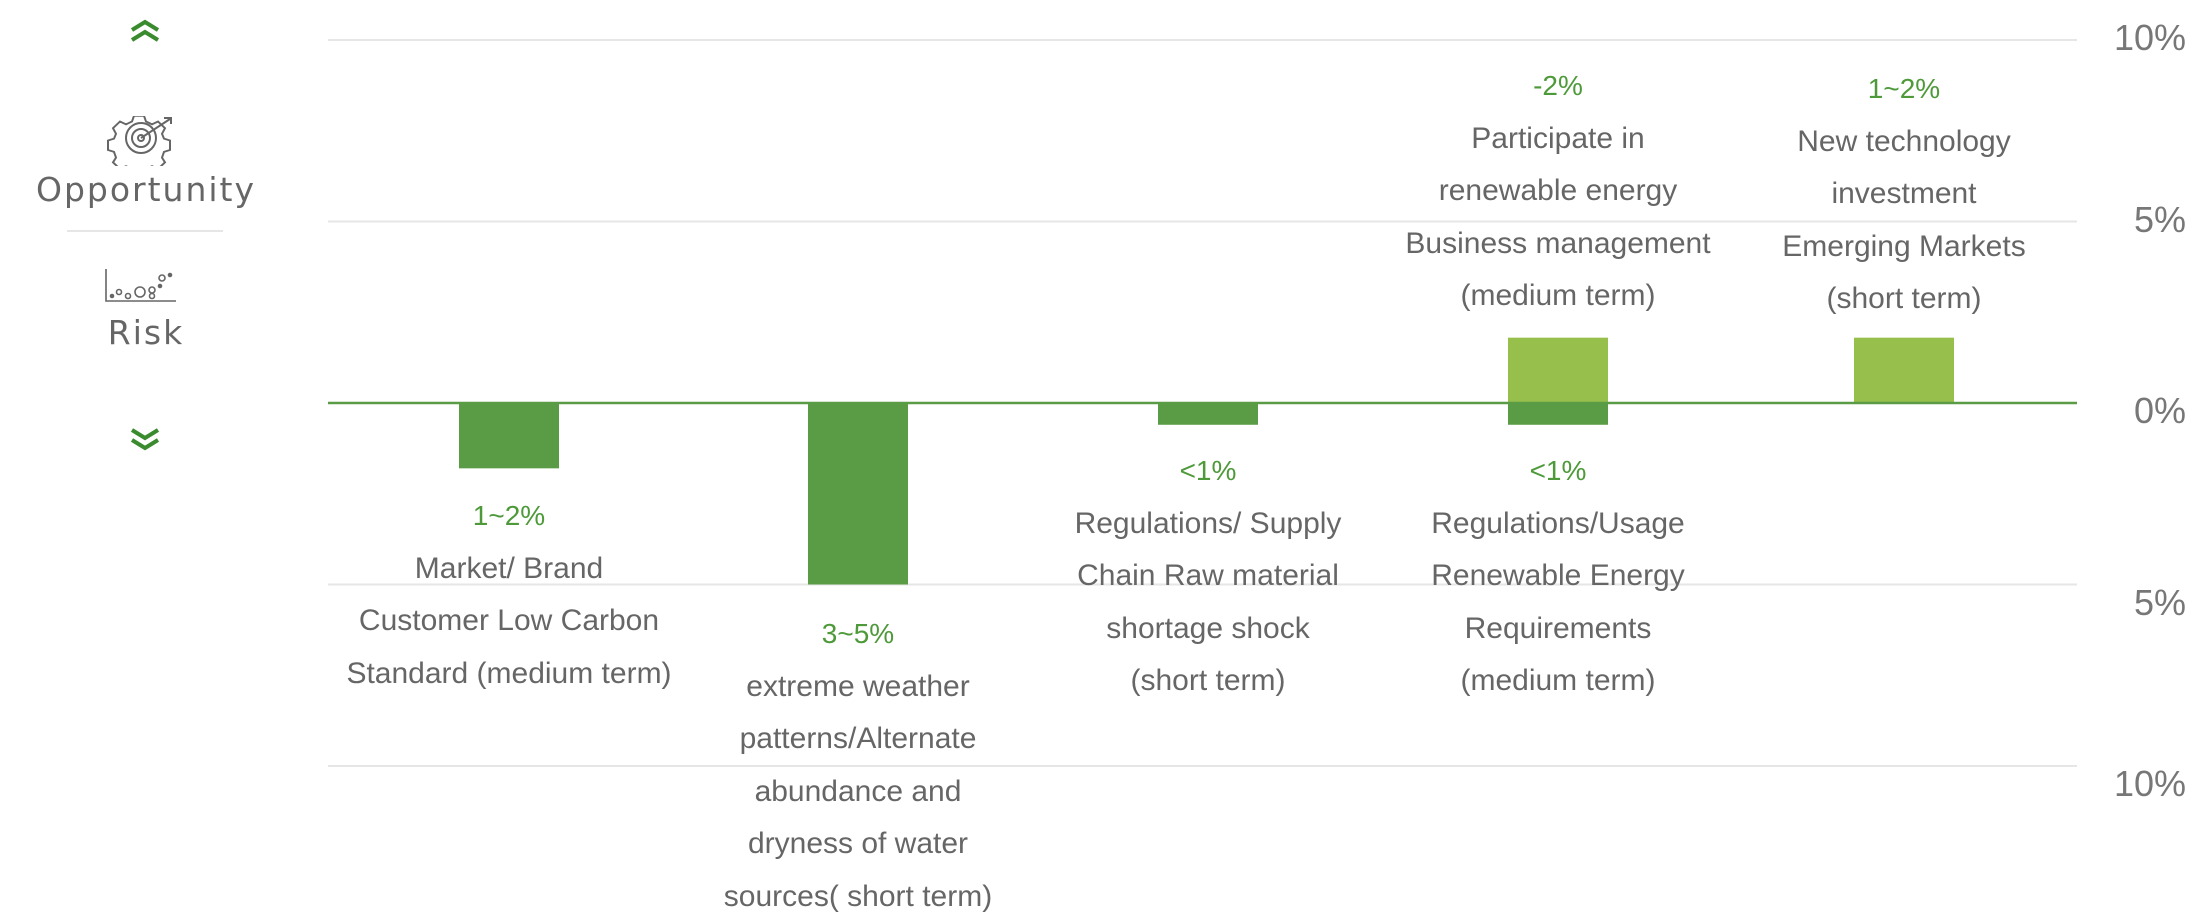 The image size is (2186, 923). Describe the element at coordinates (1208, 576) in the screenshot. I see `category-label-line: Chain Raw material` at that location.